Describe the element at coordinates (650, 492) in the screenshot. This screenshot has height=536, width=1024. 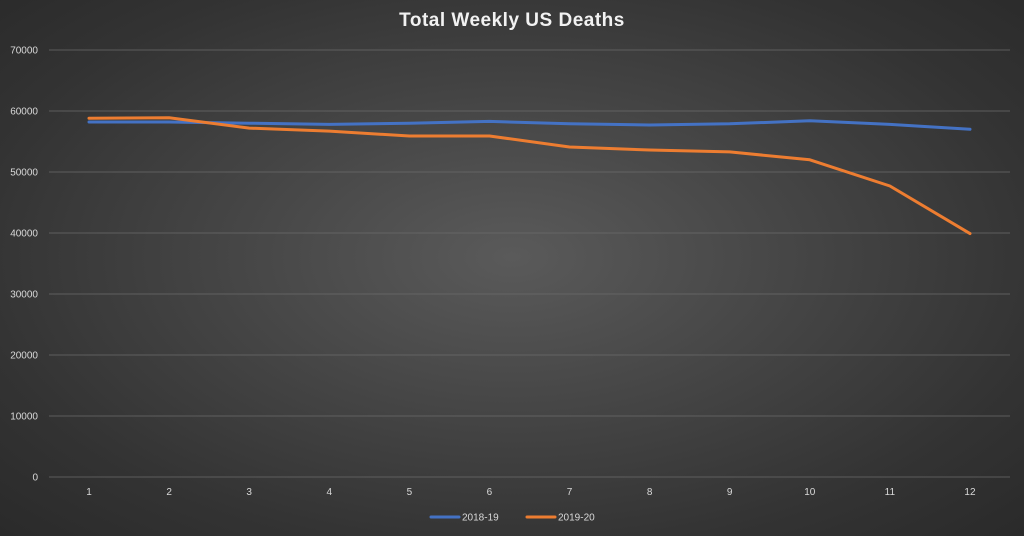
I see `x-tick-label: 8` at that location.